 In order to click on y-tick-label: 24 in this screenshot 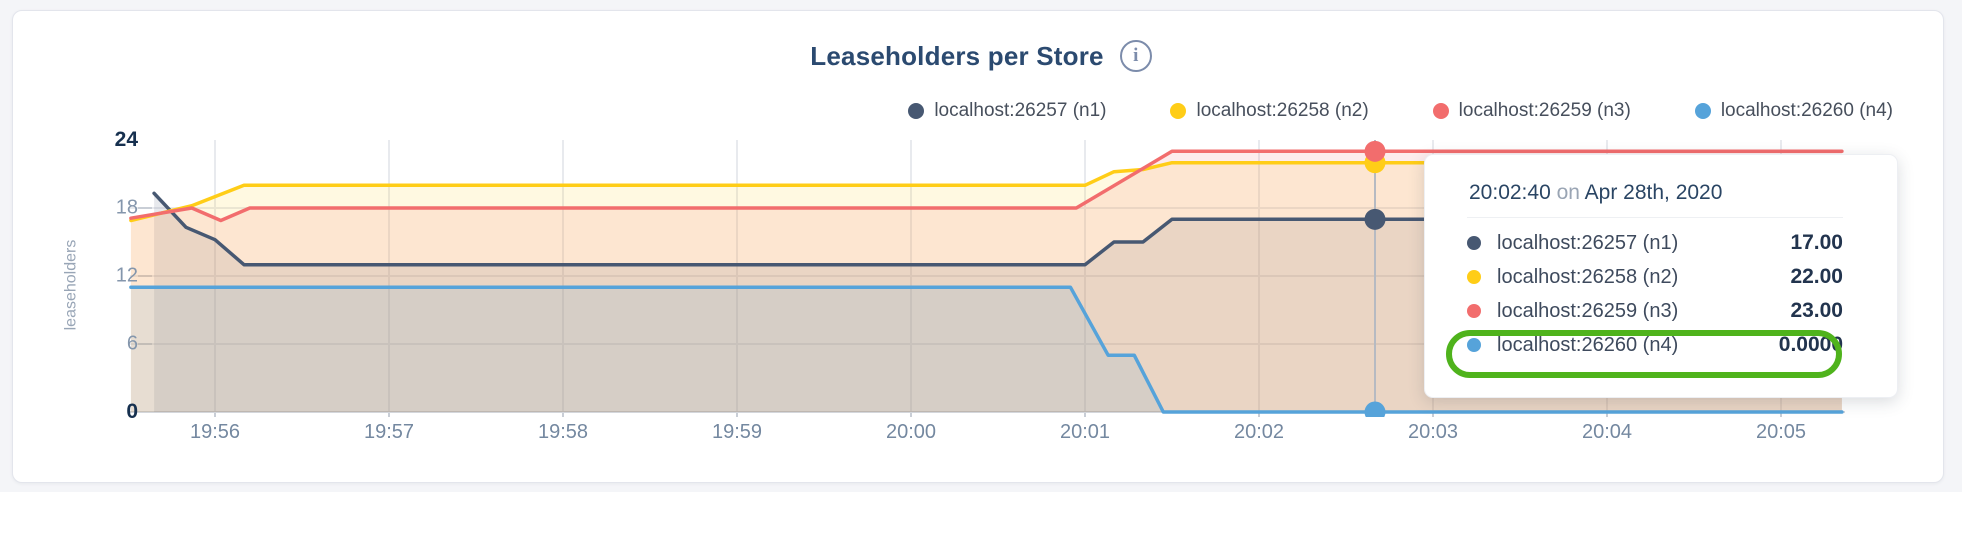, I will do `click(126, 139)`.